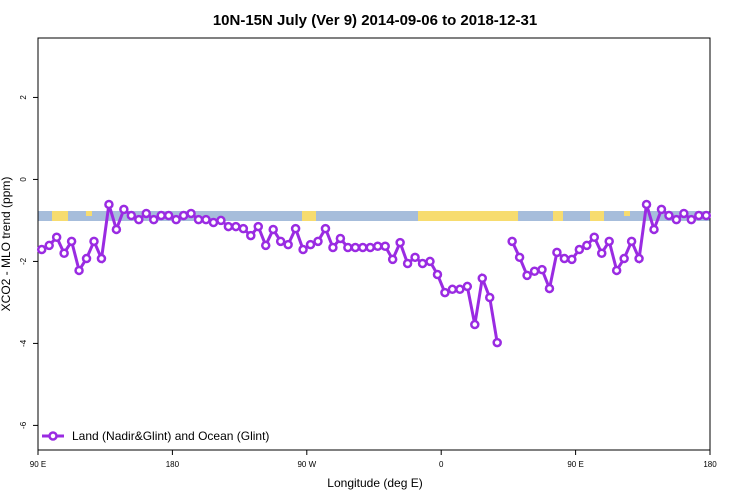 The height and width of the screenshot is (500, 750). I want to click on y-tick-label: -2, so click(23, 261).